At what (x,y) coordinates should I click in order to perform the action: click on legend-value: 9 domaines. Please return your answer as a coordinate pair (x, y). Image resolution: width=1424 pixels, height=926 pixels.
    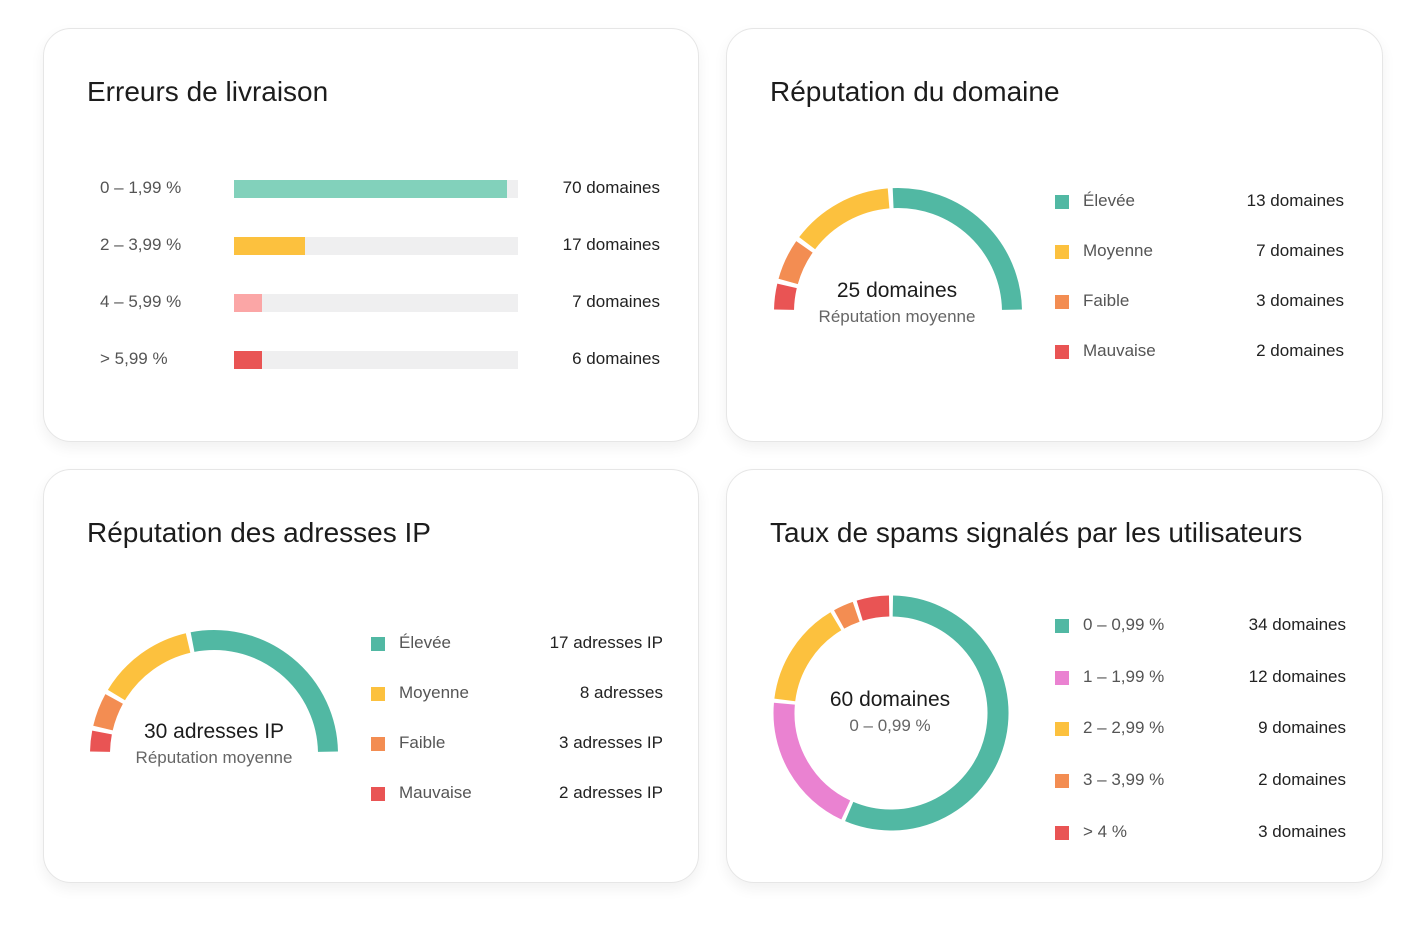
    Looking at the image, I should click on (1302, 727).